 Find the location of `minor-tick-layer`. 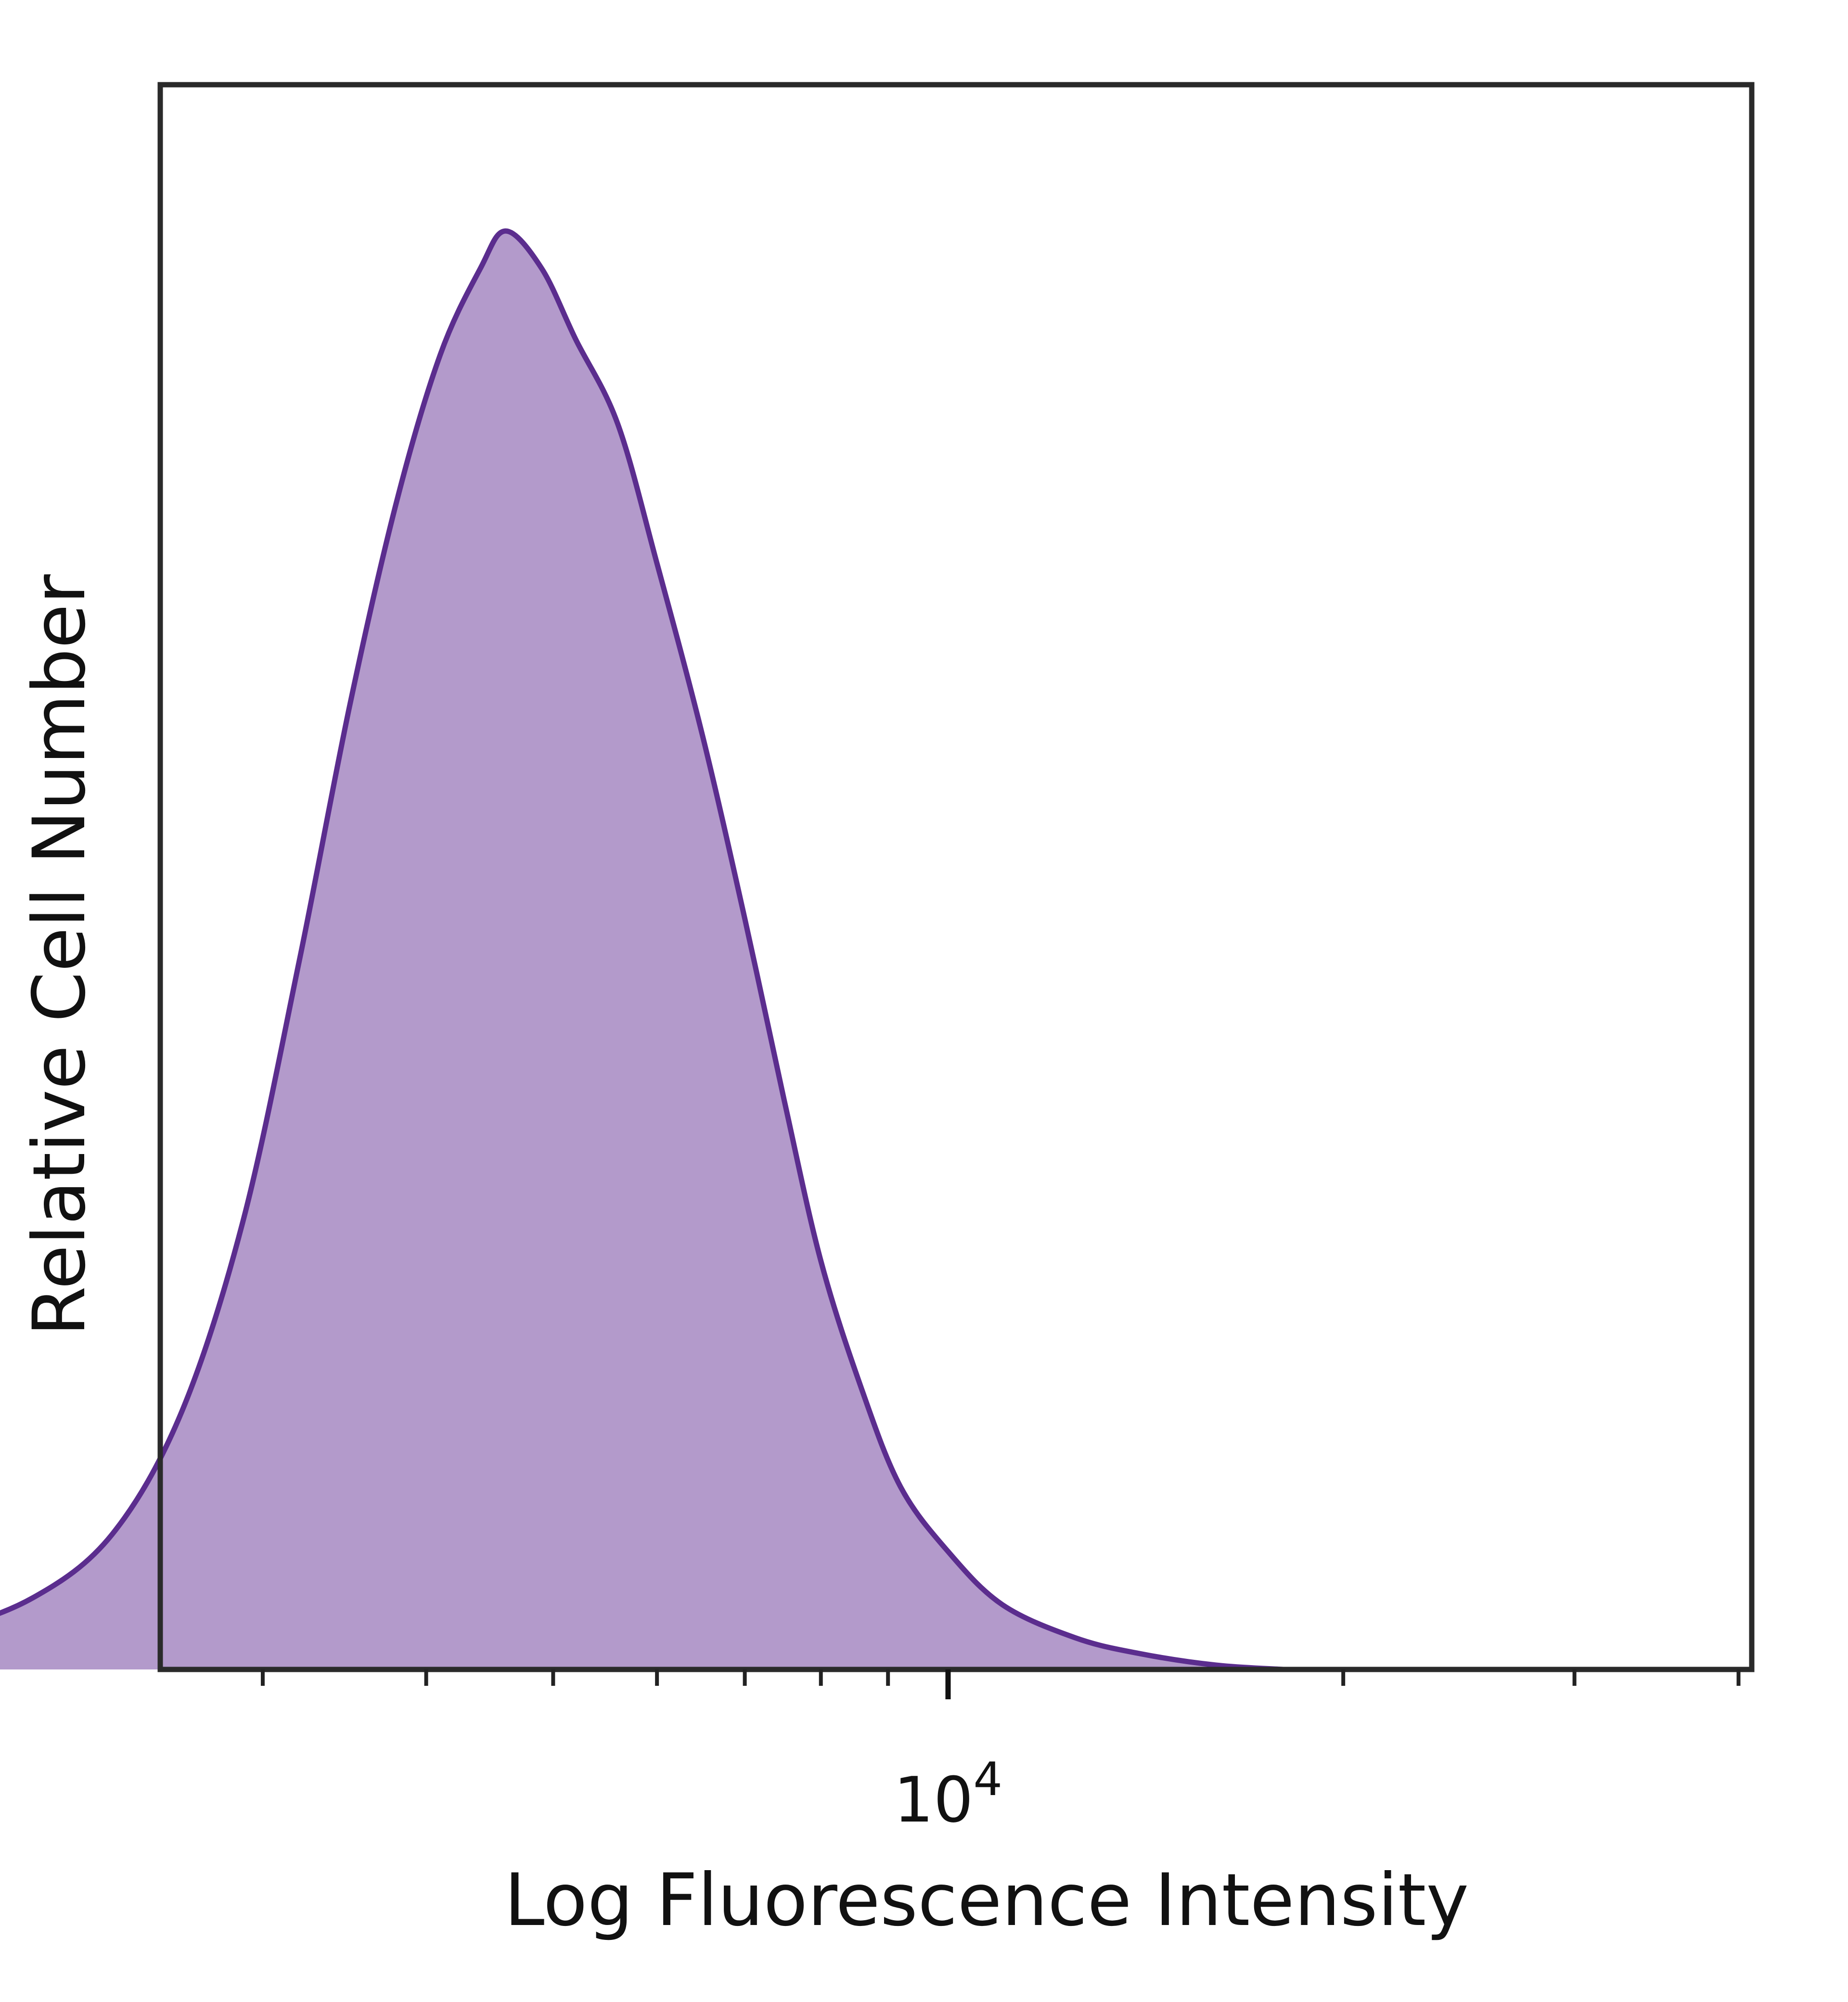

minor-tick-layer is located at coordinates (1000, 1677).